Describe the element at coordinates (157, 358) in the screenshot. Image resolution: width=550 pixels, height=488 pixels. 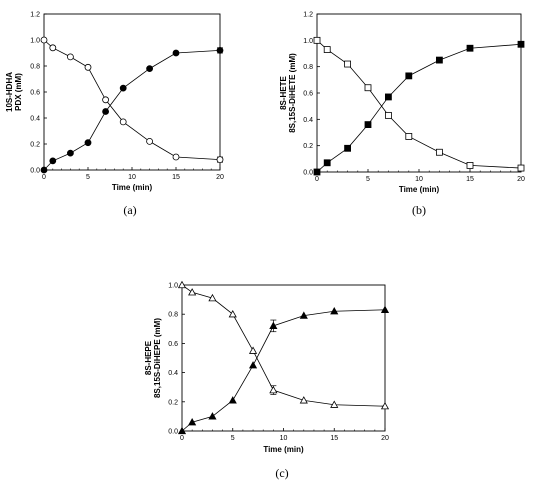
I see `y-axis-label-line: 8S,15S-DiHEPE (mM)` at that location.